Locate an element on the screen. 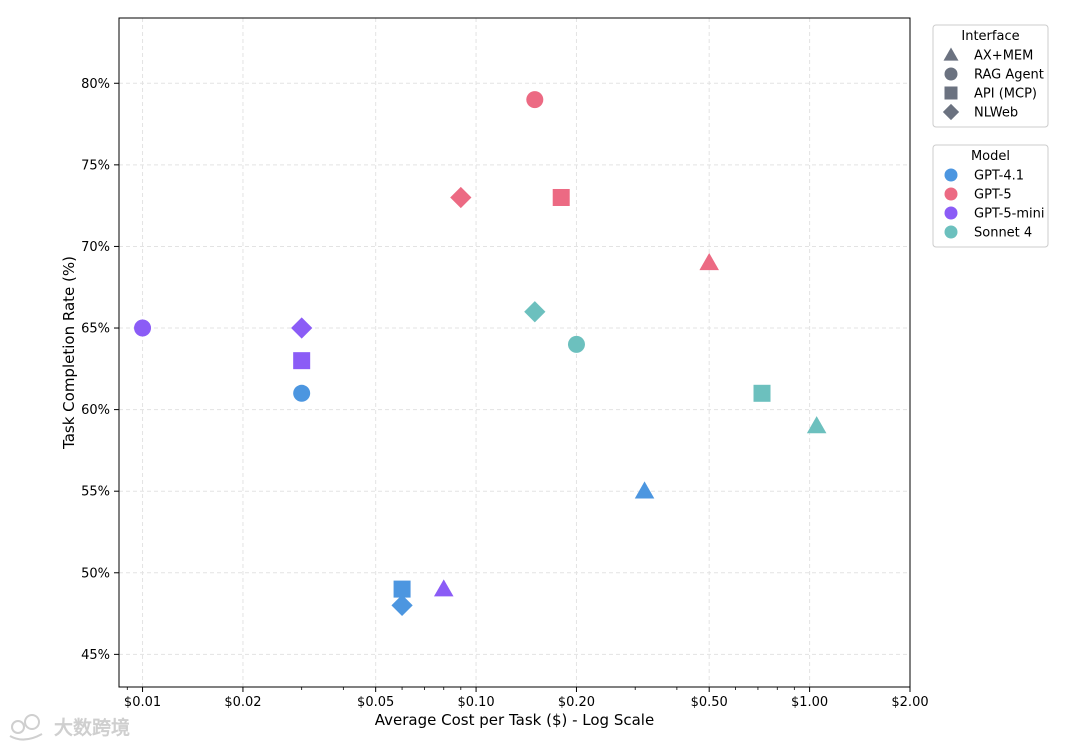 The image size is (1080, 748). legend-model-item-gpt-4-1-marker is located at coordinates (951, 175).